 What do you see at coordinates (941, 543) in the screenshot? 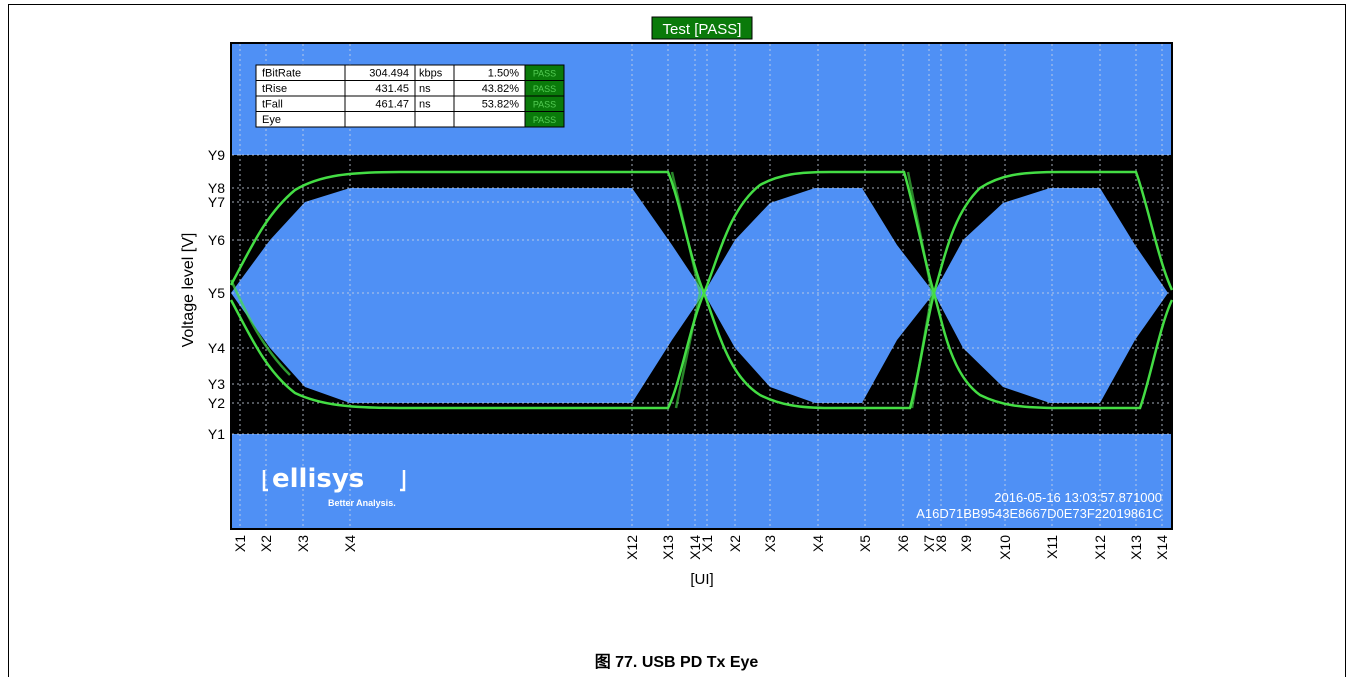
I see `x-tick-label: X8` at bounding box center [941, 543].